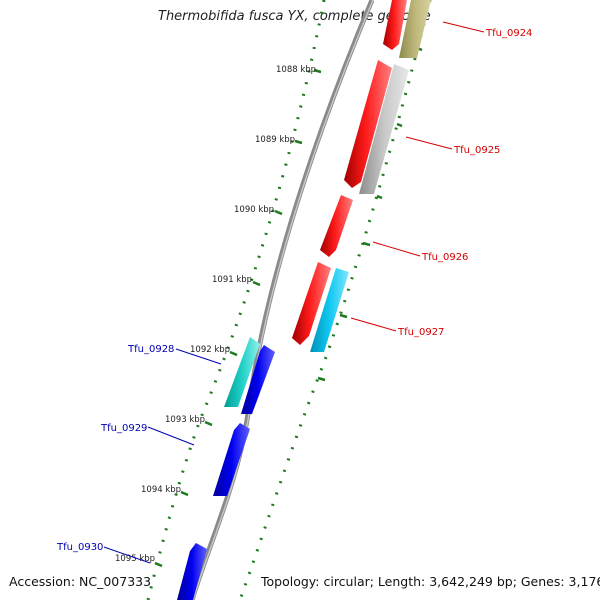 This screenshot has height=600, width=600. I want to click on gene-tfu-0927-partner, so click(329, 310).